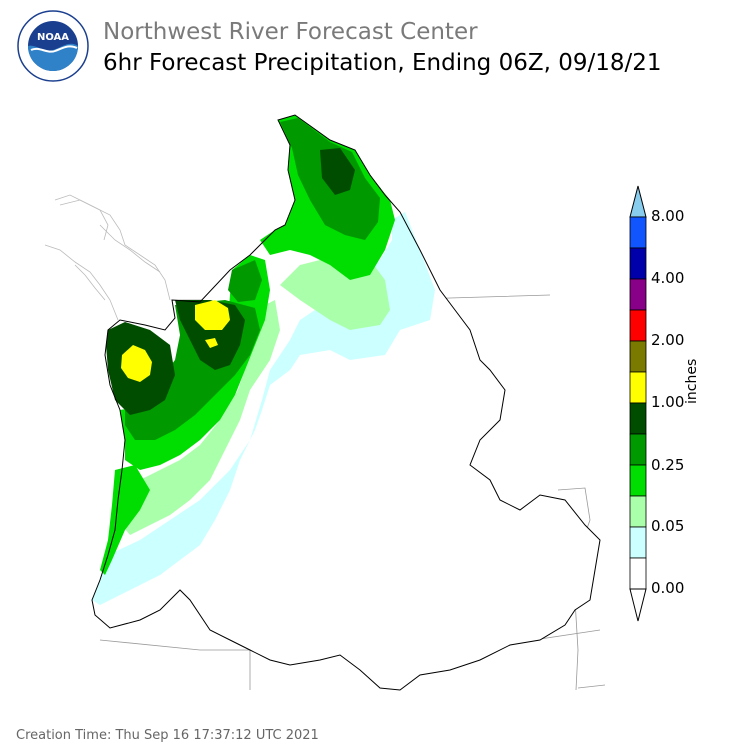 This screenshot has width=756, height=756. Describe the element at coordinates (668, 216) in the screenshot. I see `legend-label-8: 8.00` at that location.